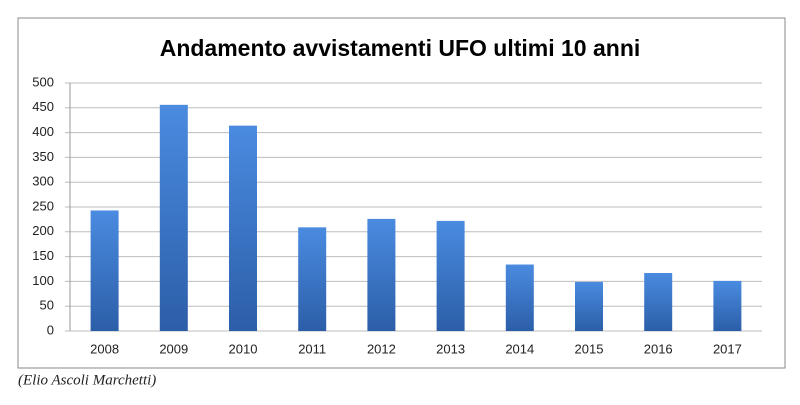 The image size is (800, 405). I want to click on y-tick-label: 500, so click(43, 81).